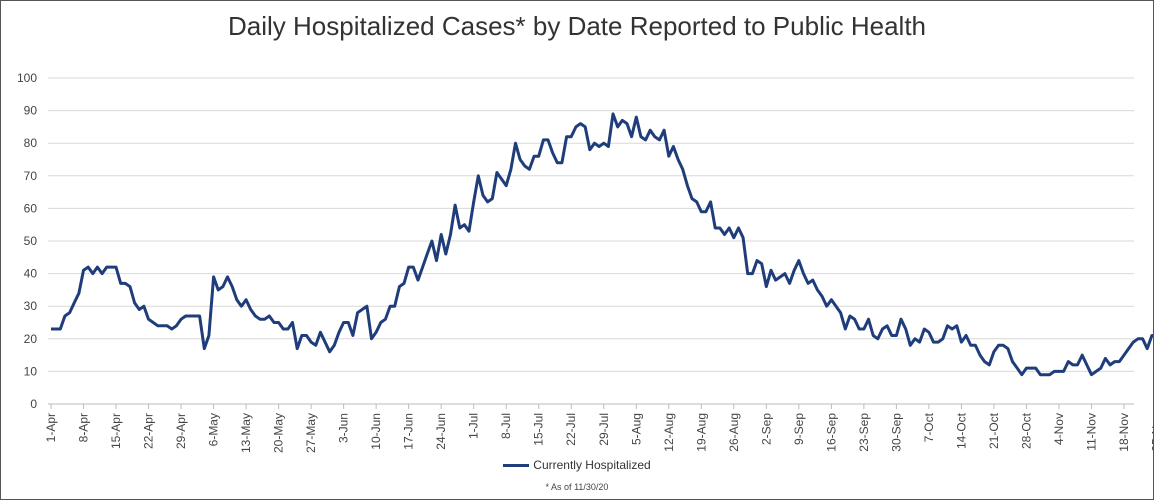 The height and width of the screenshot is (500, 1154). What do you see at coordinates (701, 432) in the screenshot?
I see `x-tick-label: 19-Aug` at bounding box center [701, 432].